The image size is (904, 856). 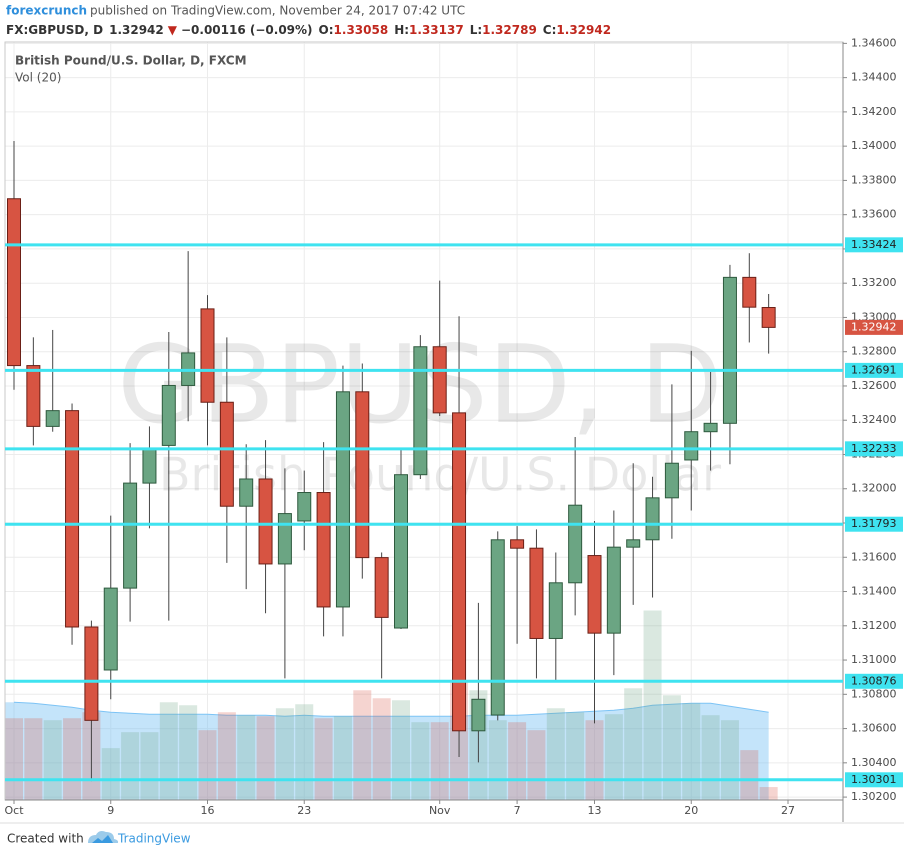 I want to click on y-tick-label: 1.30200, so click(x=874, y=796).